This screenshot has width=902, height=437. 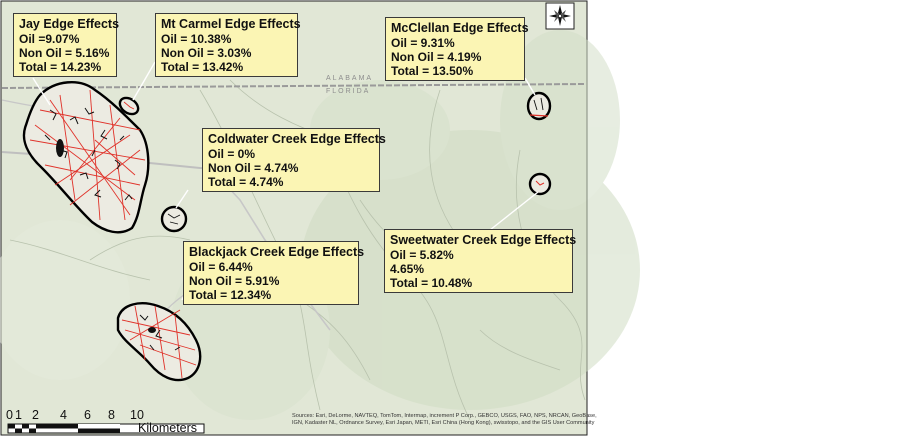 I want to click on jay-study-area, so click(x=86, y=157).